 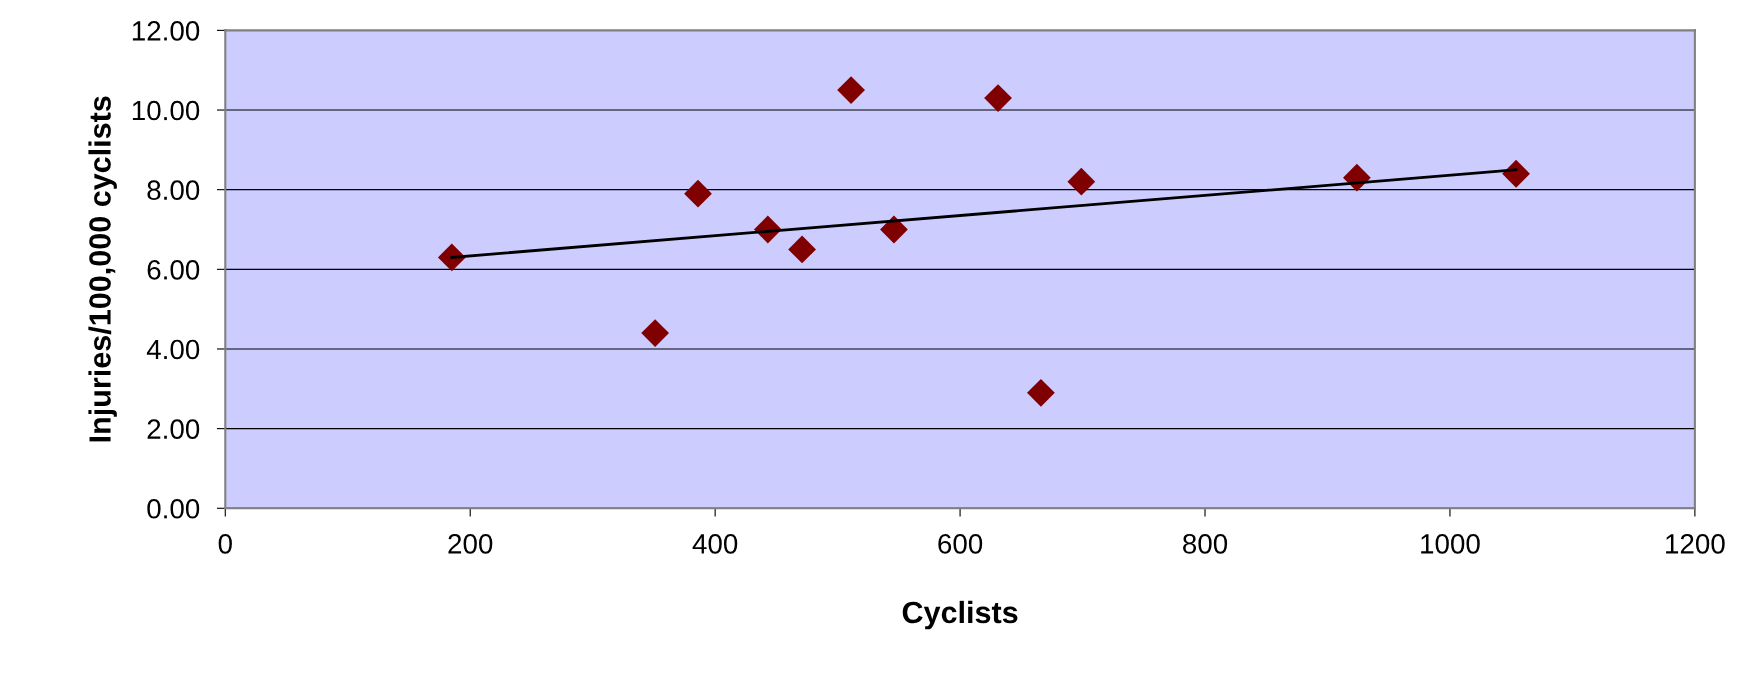 What do you see at coordinates (470, 544) in the screenshot?
I see `x-tick-label: 200` at bounding box center [470, 544].